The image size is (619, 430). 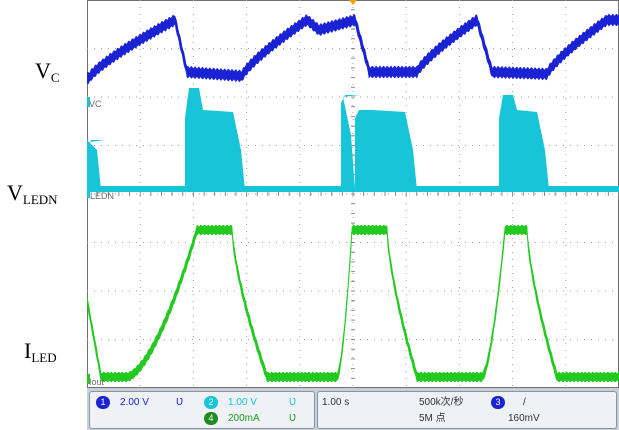 What do you see at coordinates (95, 104) in the screenshot?
I see `vc-trace-tag: VC` at bounding box center [95, 104].